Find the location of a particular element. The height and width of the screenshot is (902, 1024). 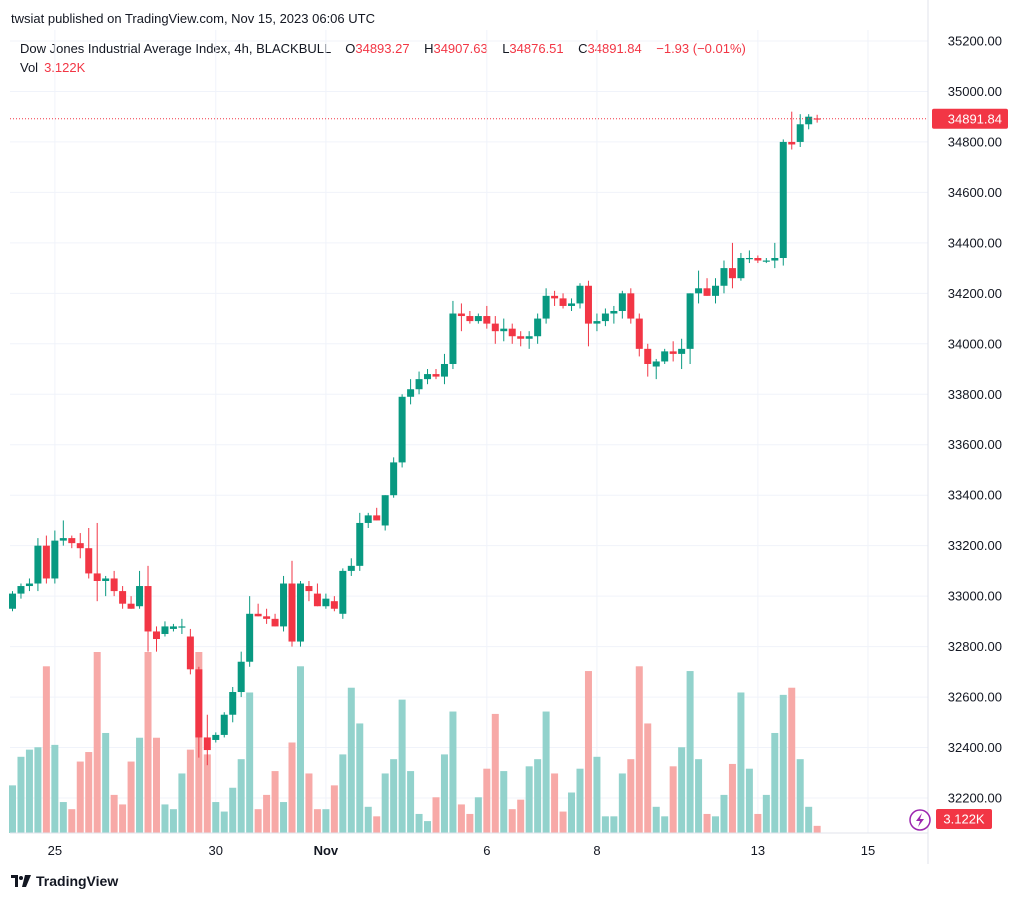

vol-label: Vol is located at coordinates (29, 67).